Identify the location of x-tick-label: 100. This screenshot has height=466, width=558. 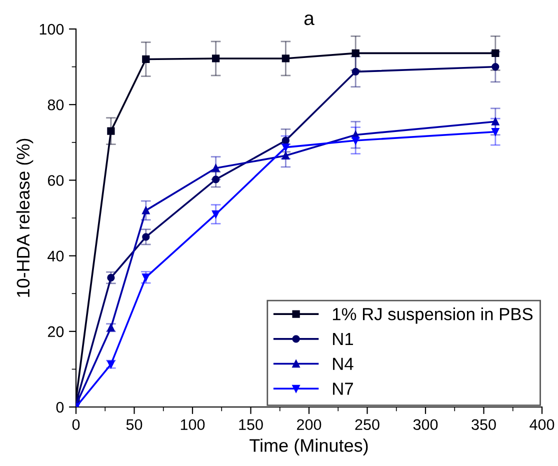
(192, 424).